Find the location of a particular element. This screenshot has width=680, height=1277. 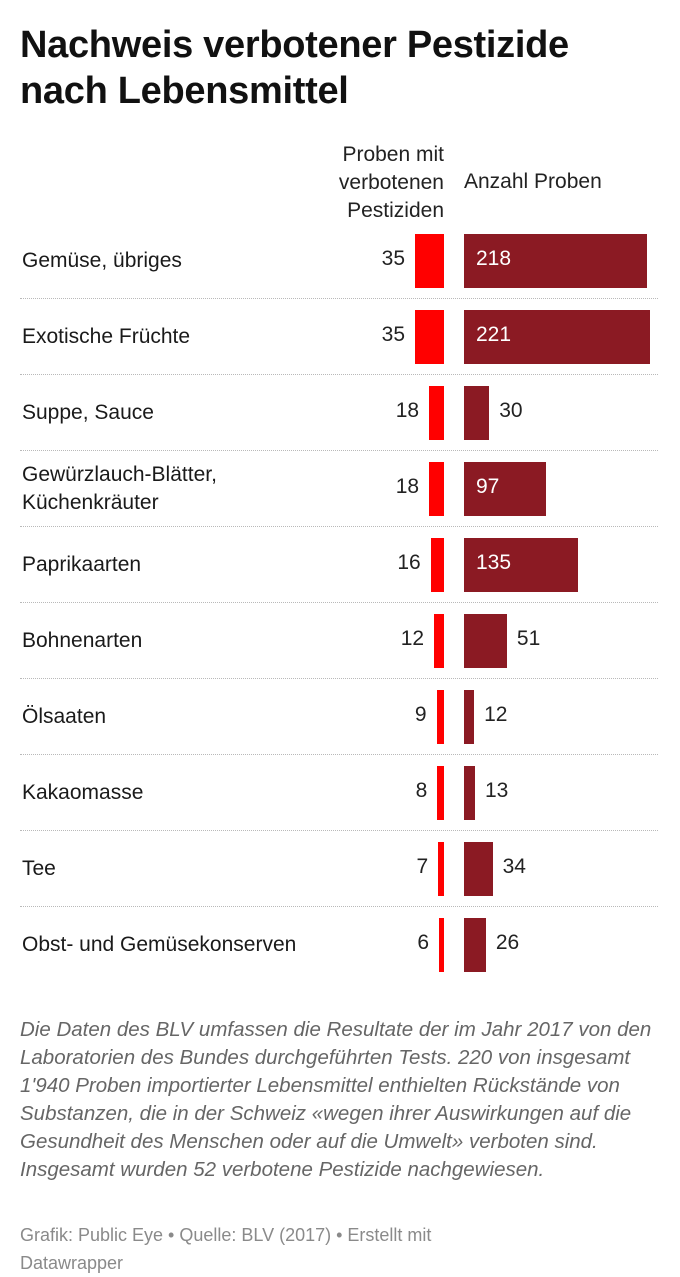

category-label: Exotische Früchte is located at coordinates (106, 336).